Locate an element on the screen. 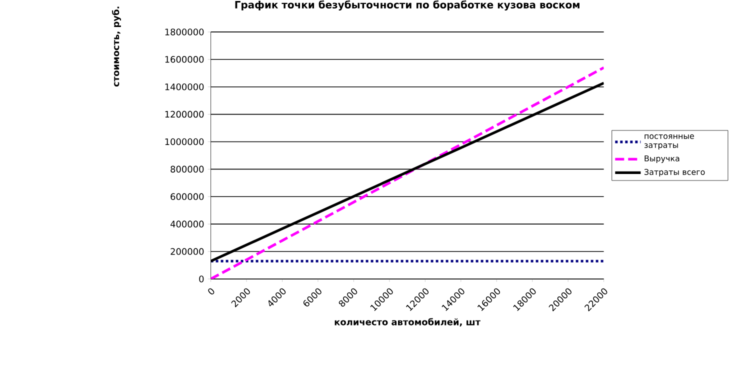  y-tick-label: 1000000 is located at coordinates (184, 142).